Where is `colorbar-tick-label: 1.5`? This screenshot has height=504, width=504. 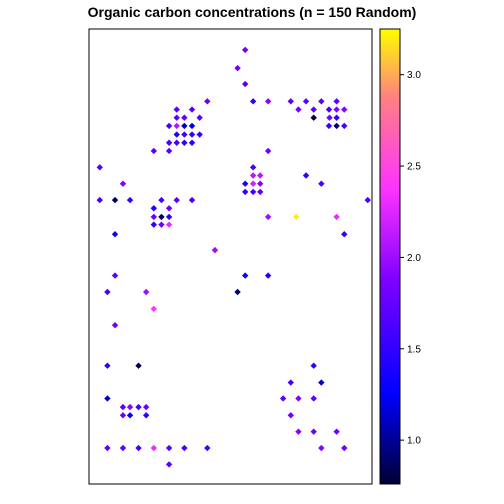 colorbar-tick-label: 1.5 is located at coordinates (414, 349).